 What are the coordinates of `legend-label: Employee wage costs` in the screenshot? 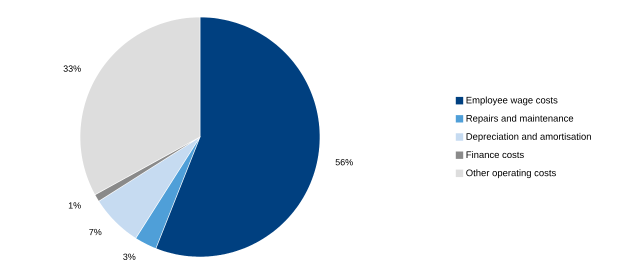 It's located at (512, 101).